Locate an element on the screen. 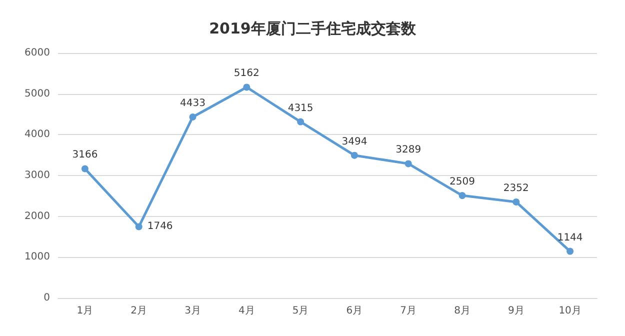 Image resolution: width=625 pixels, height=336 pixels. x-tick-label: 8月 is located at coordinates (462, 311).